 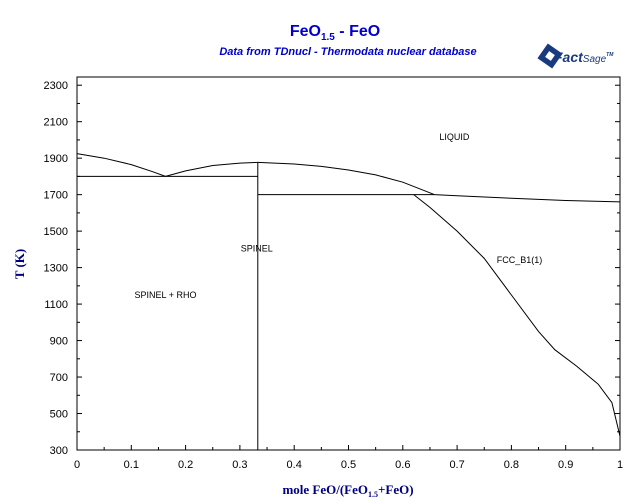 I want to click on x-tick-label: 0.8, so click(x=511, y=465).